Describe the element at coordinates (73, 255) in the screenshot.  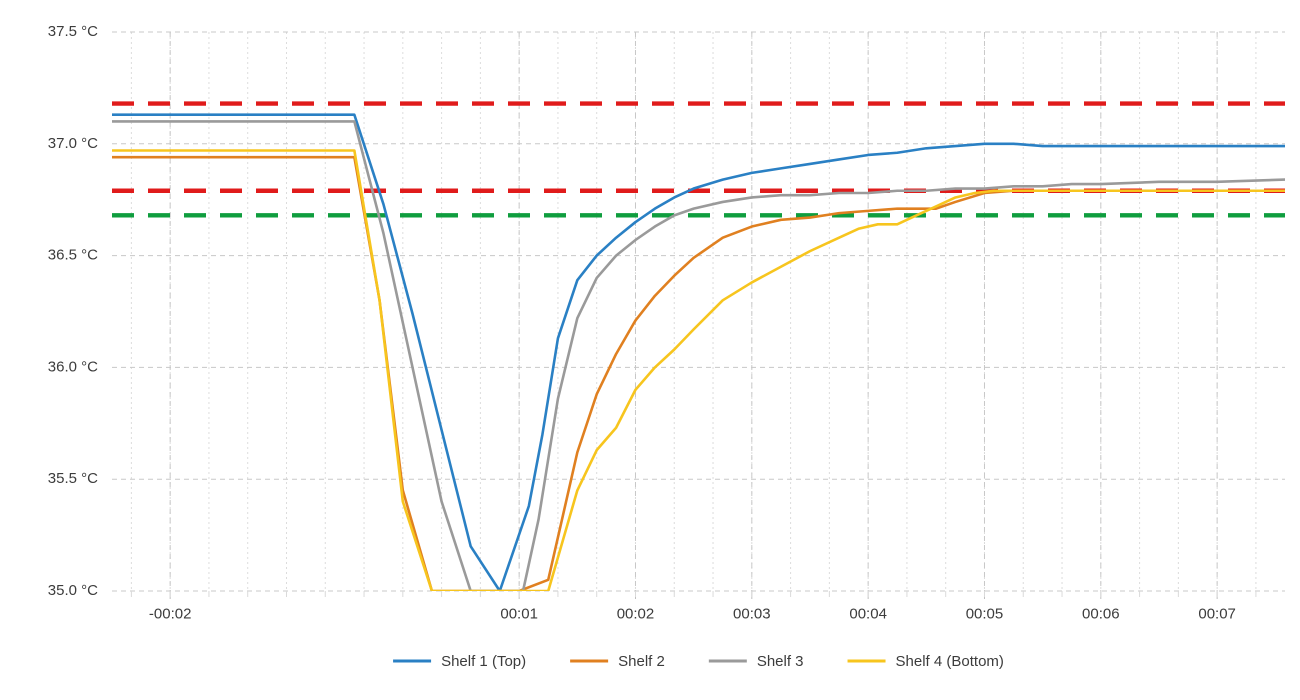
I see `y-axis-tick-label: 36.5 °C` at that location.